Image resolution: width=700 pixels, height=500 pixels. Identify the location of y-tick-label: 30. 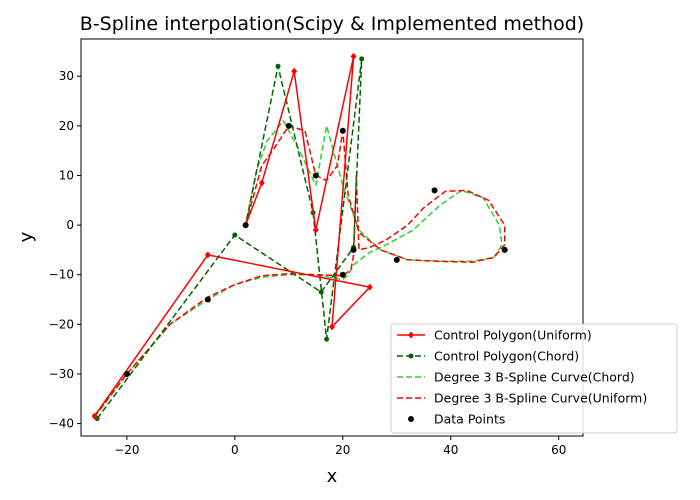
(66, 76).